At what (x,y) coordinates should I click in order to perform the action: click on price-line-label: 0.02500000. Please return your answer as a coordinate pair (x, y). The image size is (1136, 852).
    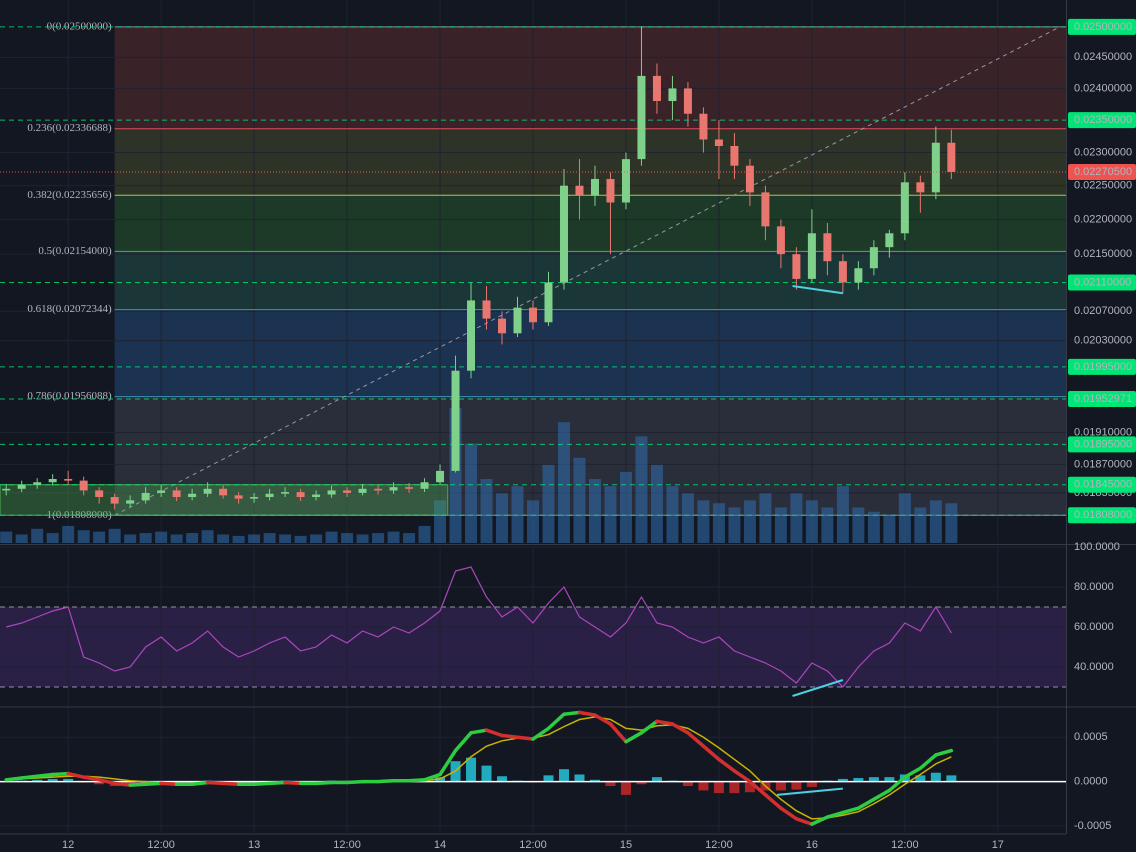
    Looking at the image, I should click on (1103, 27).